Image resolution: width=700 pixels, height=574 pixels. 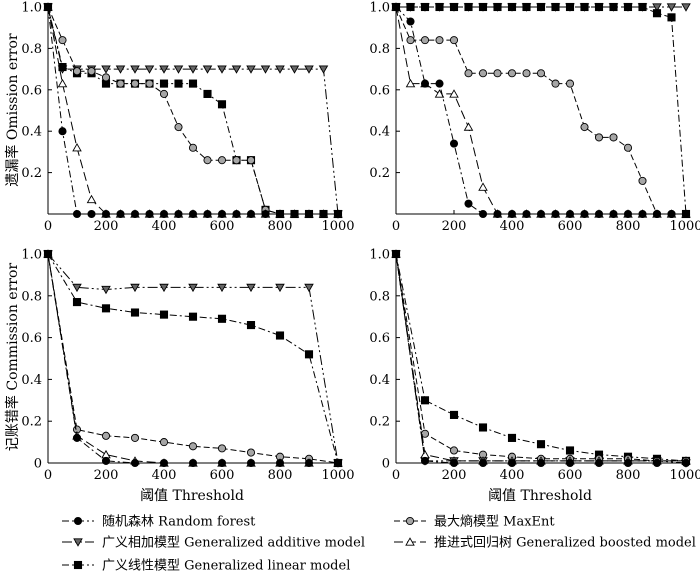 I want to click on legend-item-glm: 广义线性模型 Generalized linear model, so click(x=206, y=566).